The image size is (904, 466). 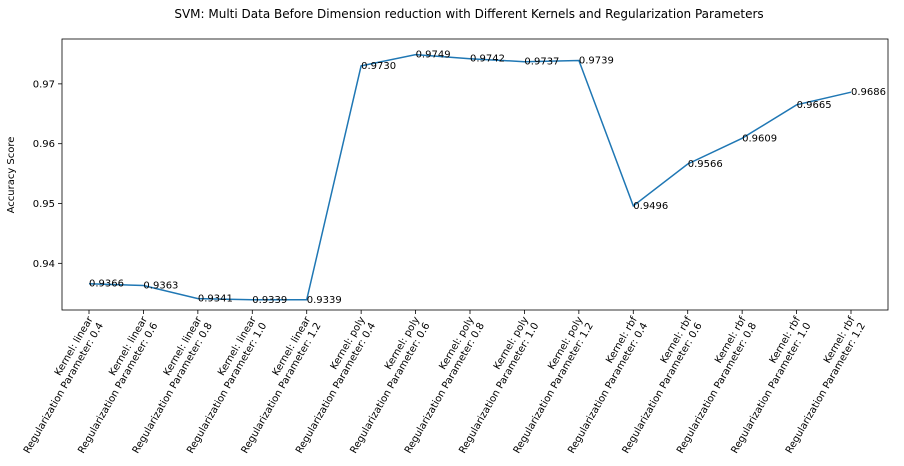 I want to click on data-label: 0.9366, so click(x=106, y=284).